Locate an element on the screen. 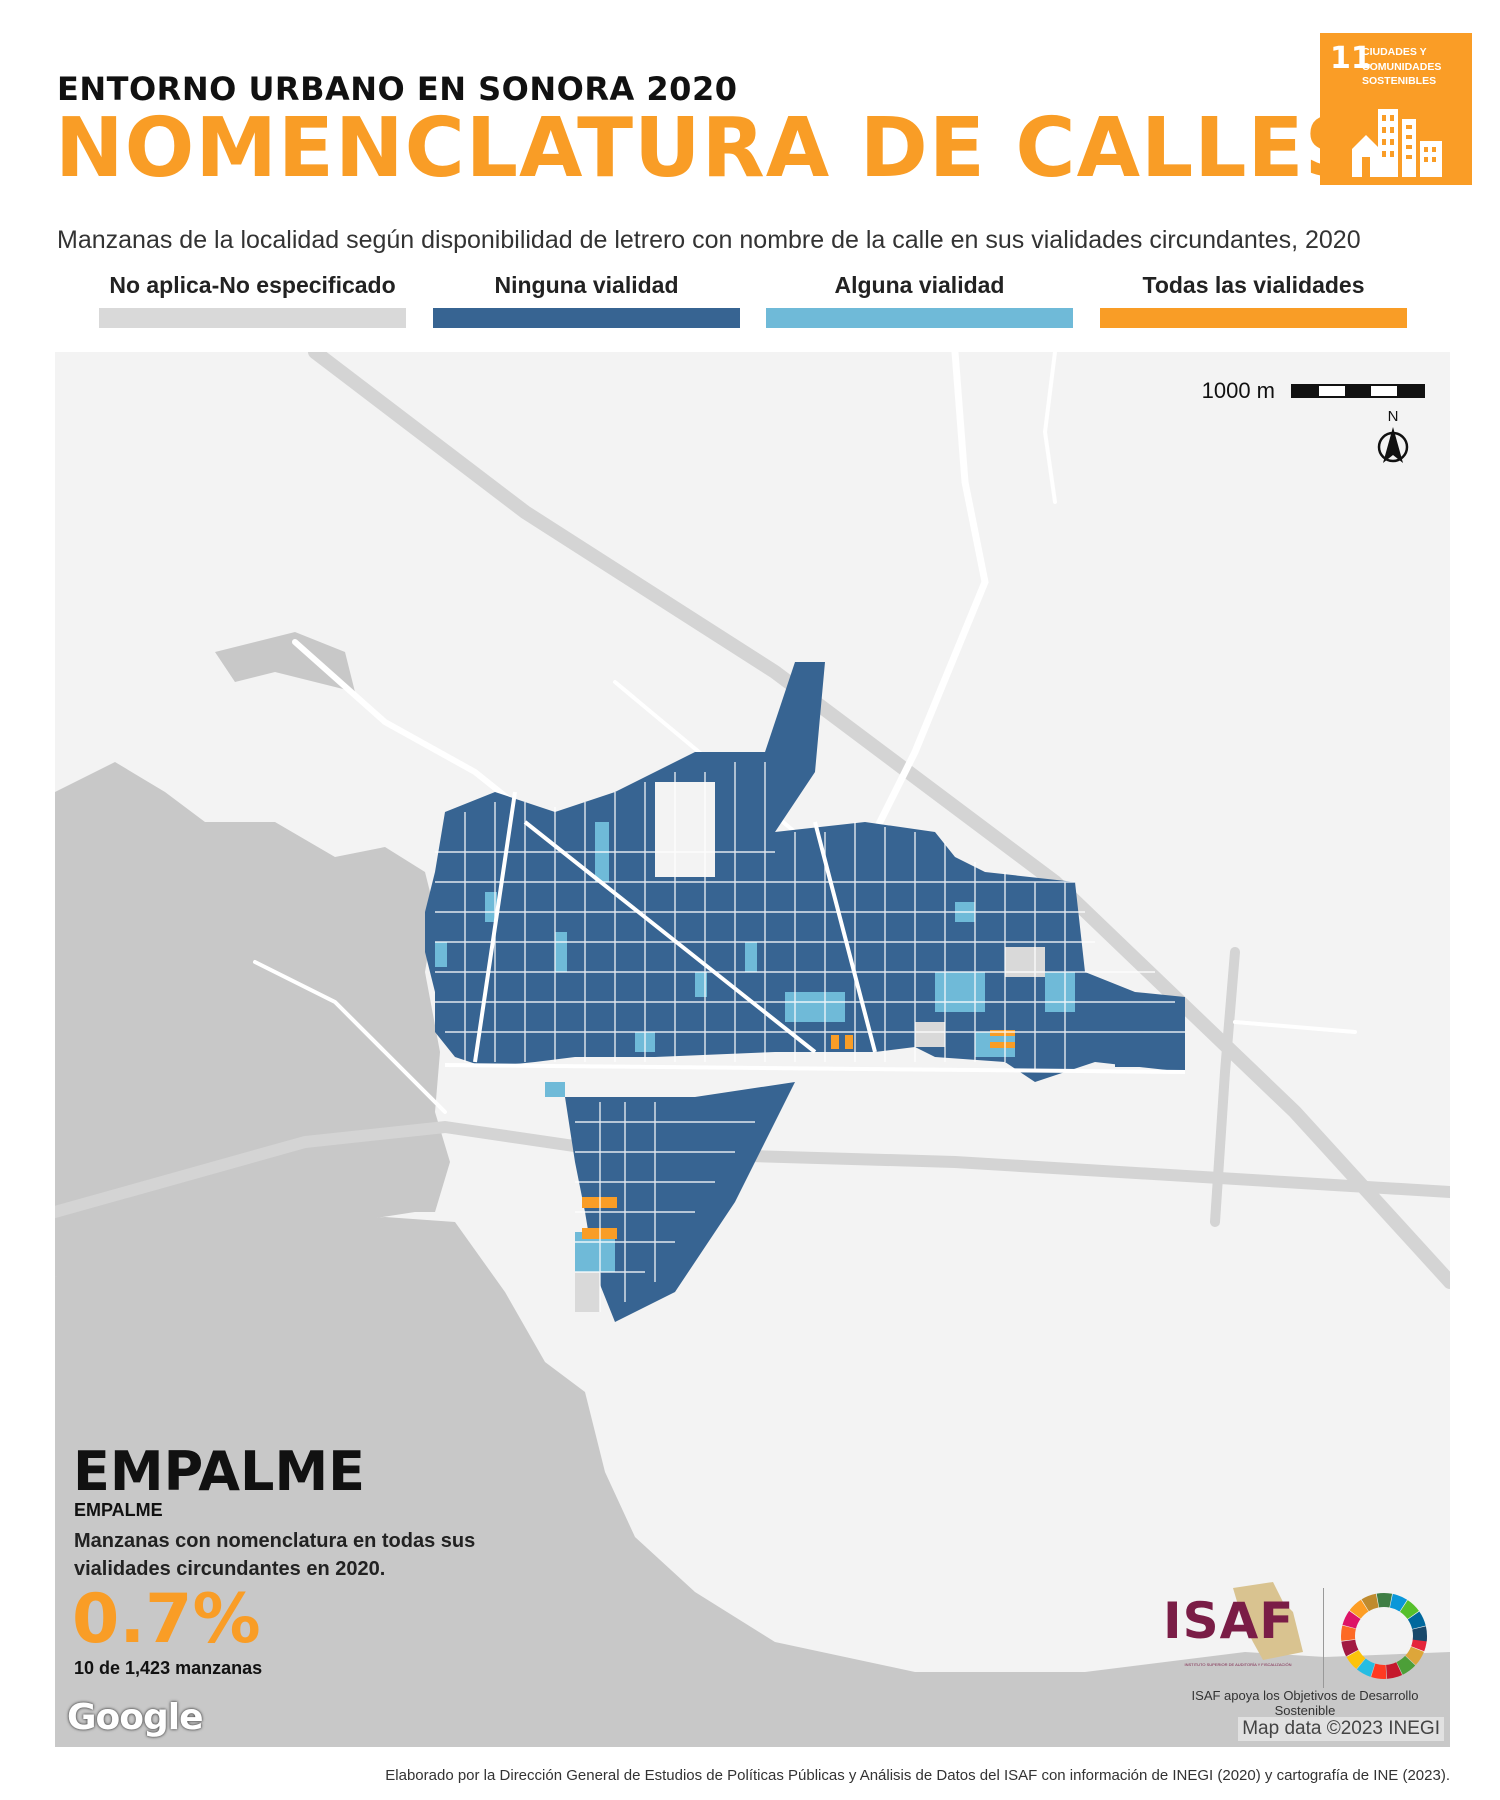 The image size is (1500, 1800). sdg-11-badge: 11 CIUDADES Y COMUNIDADES SOSTENIBLES is located at coordinates (1396, 109).